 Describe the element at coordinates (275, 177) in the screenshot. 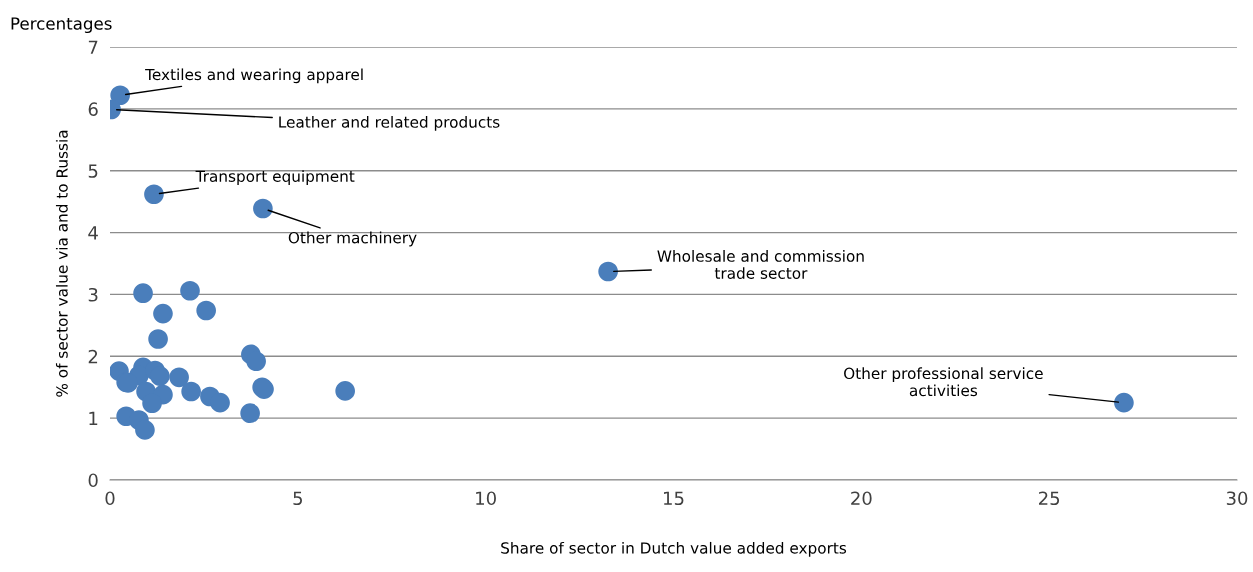

I see `annotation: Transport equipment` at that location.